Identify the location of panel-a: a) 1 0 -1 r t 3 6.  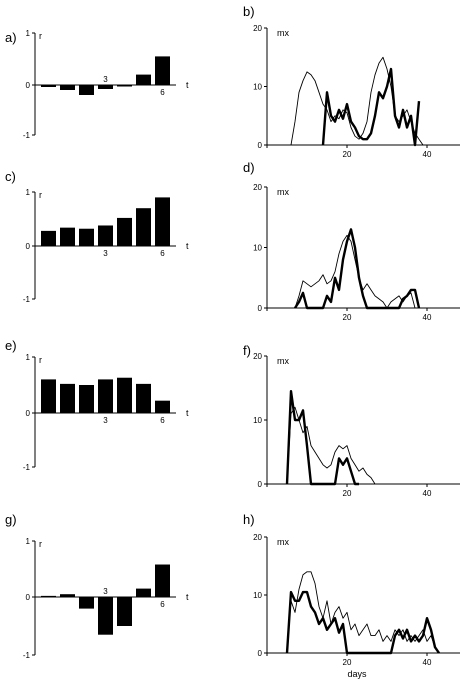
(97, 84).